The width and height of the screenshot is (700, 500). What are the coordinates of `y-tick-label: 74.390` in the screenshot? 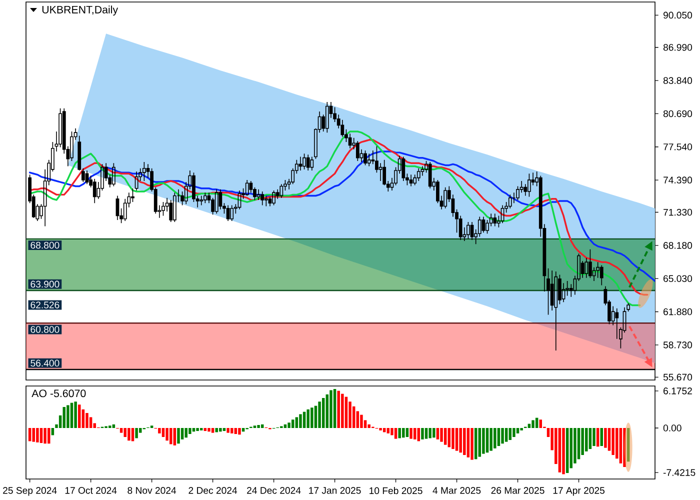 It's located at (678, 180).